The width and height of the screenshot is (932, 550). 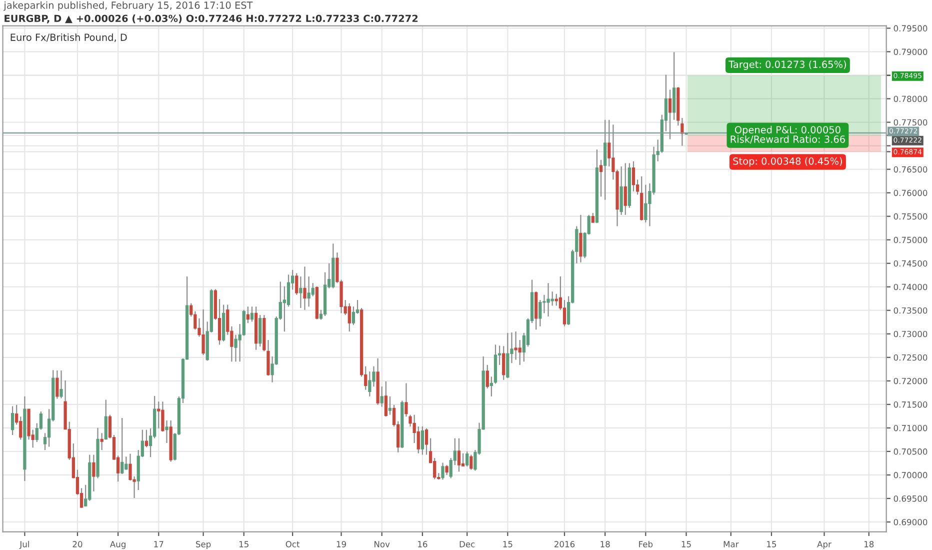 What do you see at coordinates (159, 544) in the screenshot?
I see `x-tick-label: 17` at bounding box center [159, 544].